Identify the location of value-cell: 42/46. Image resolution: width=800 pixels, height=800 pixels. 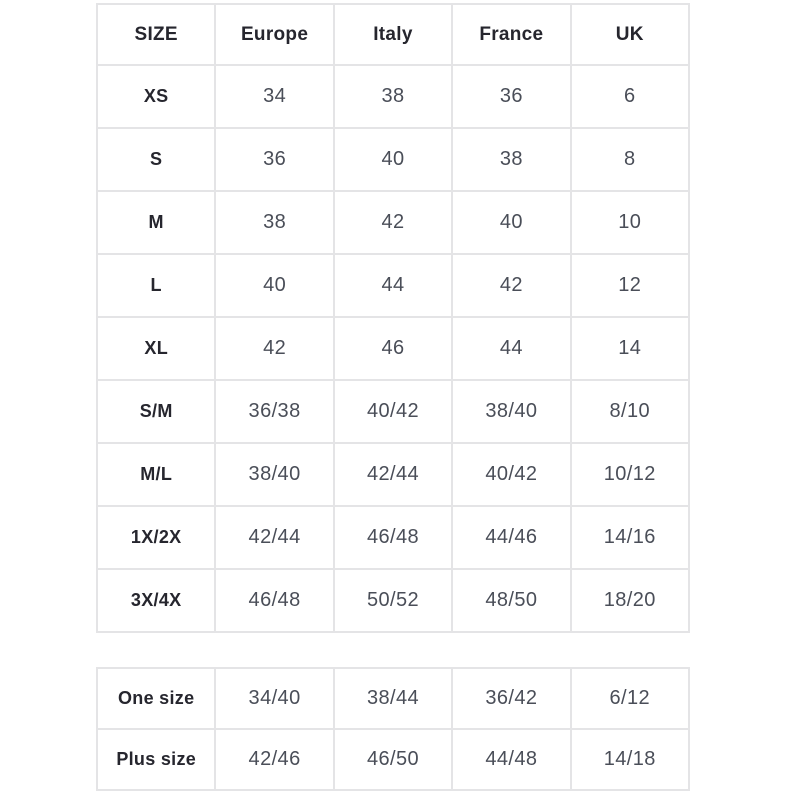
(274, 759).